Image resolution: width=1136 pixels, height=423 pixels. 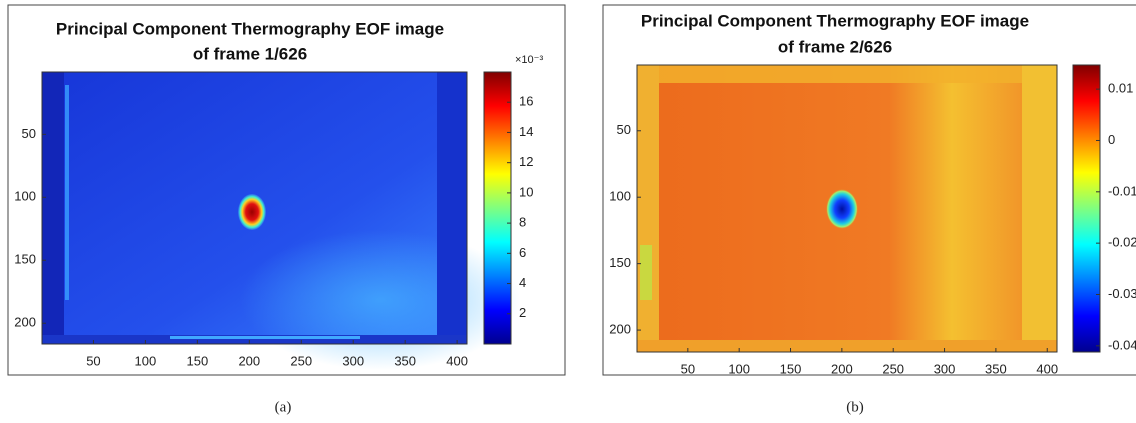 What do you see at coordinates (283, 407) in the screenshot?
I see `caption: (a)` at bounding box center [283, 407].